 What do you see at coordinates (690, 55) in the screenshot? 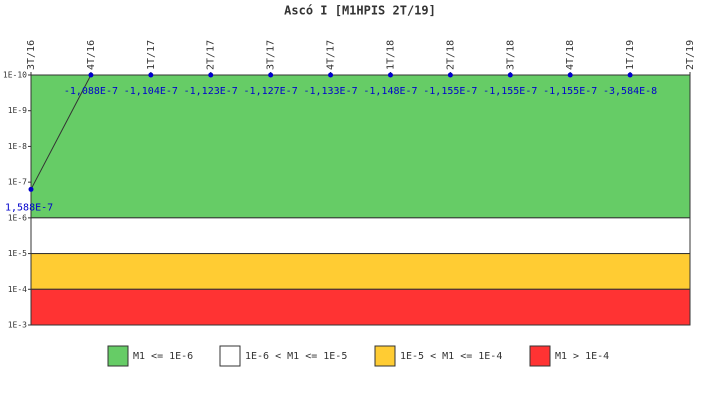
I see `x-tick-label: 2T/19` at bounding box center [690, 55].